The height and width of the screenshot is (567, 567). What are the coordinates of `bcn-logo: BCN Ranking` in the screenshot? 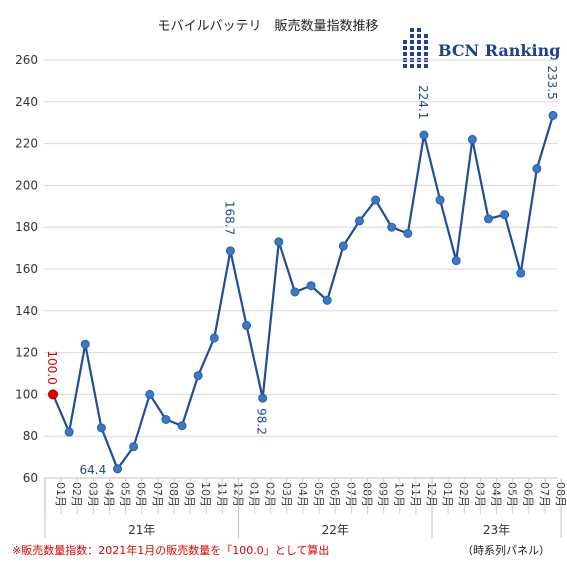 It's located at (481, 48).